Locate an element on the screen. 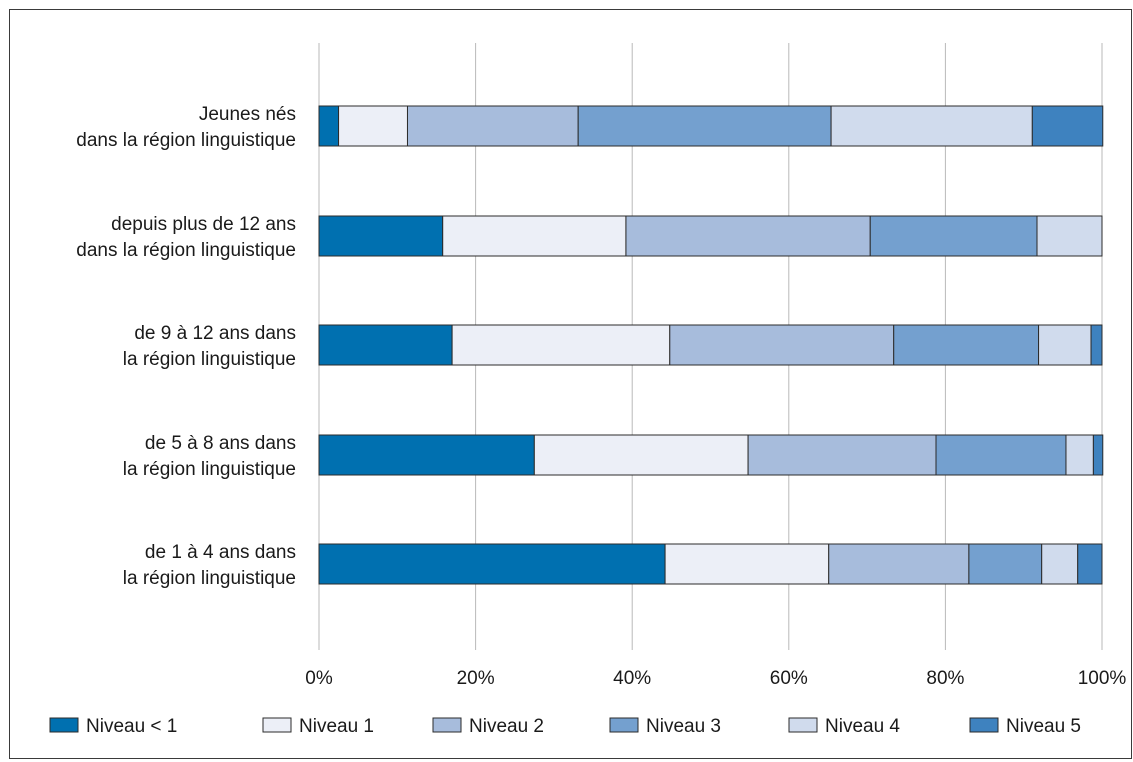  category-label: Jeunes nés is located at coordinates (247, 114).